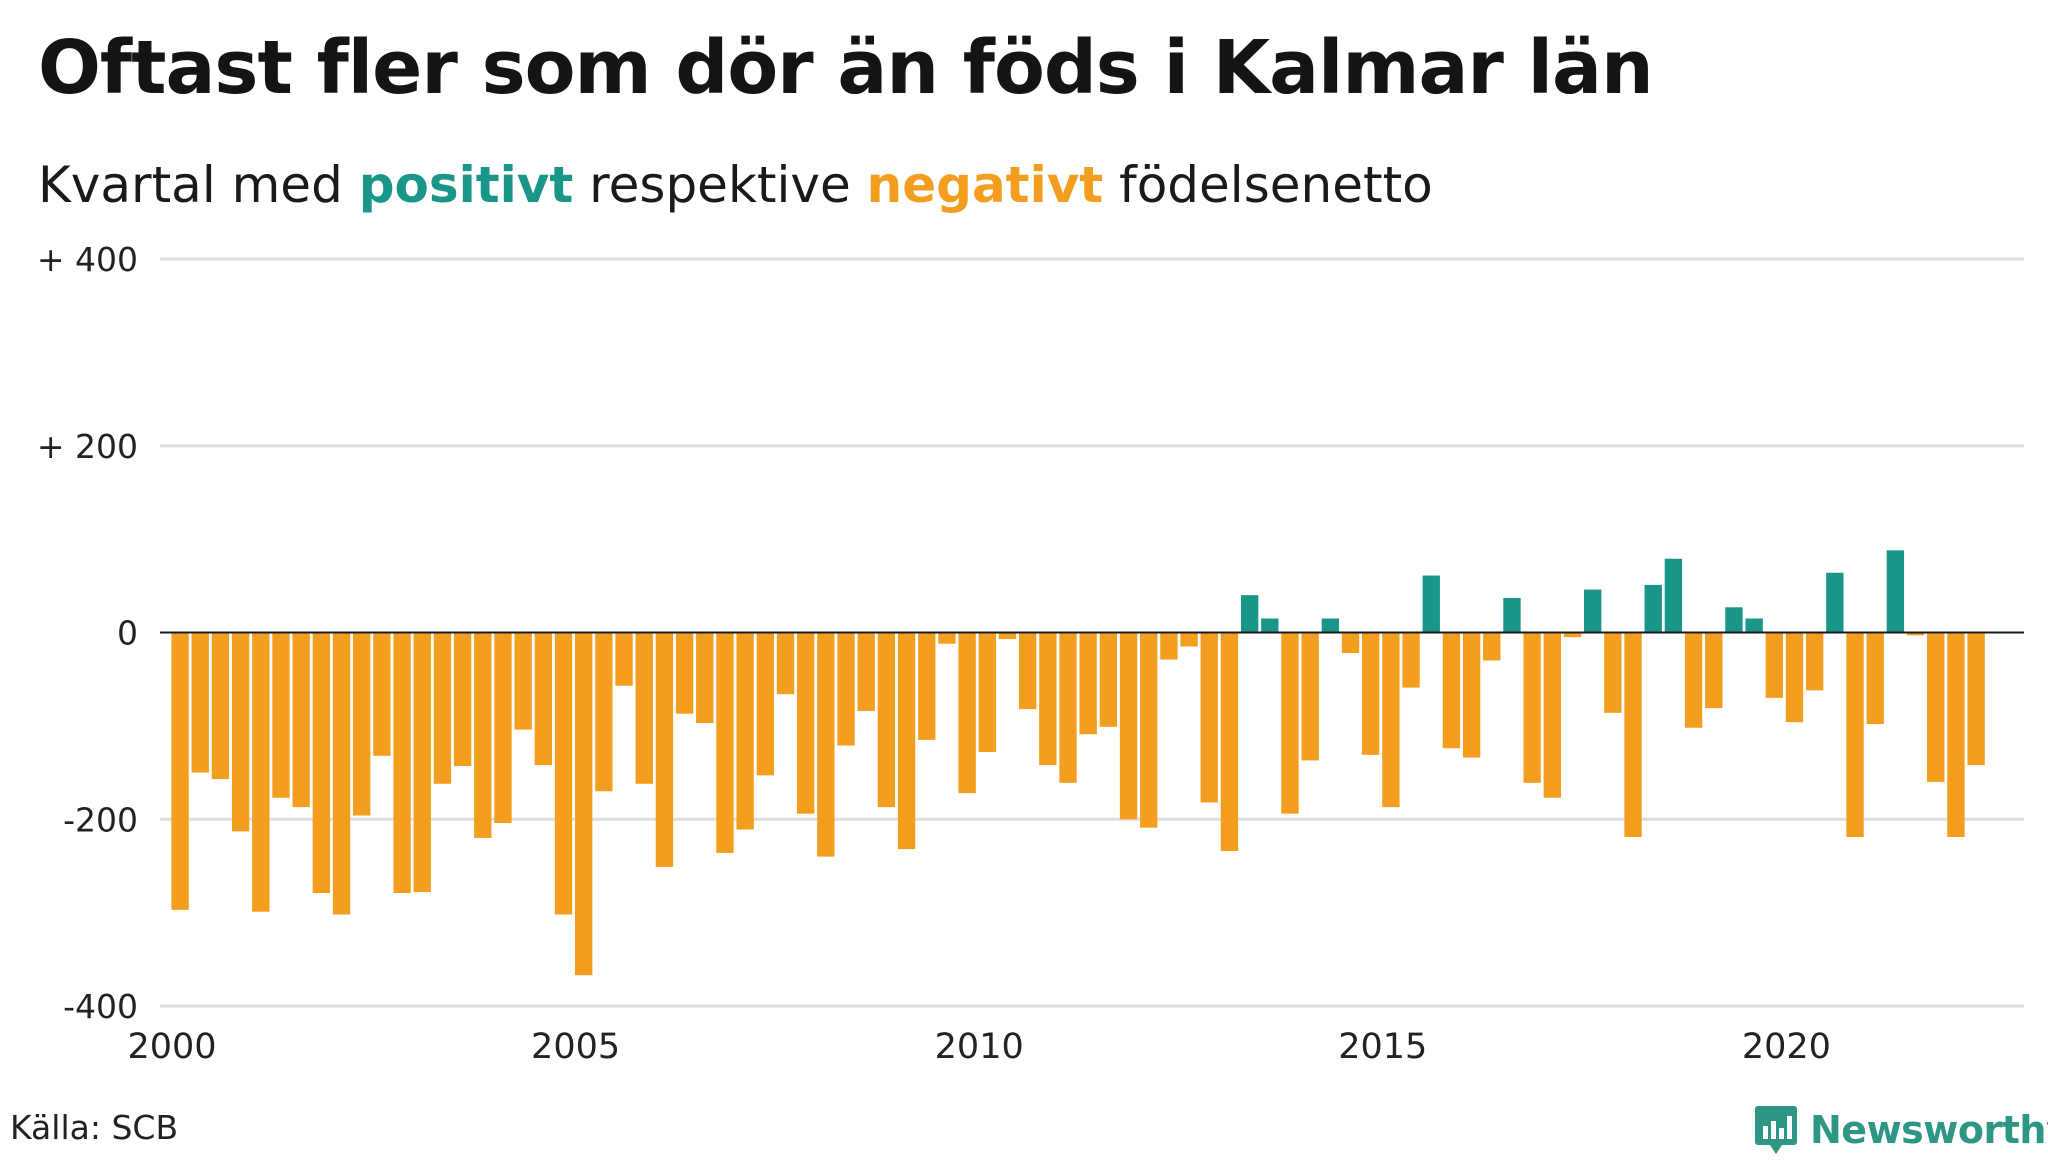  I want to click on x-tick-label: 2010, so click(979, 1047).